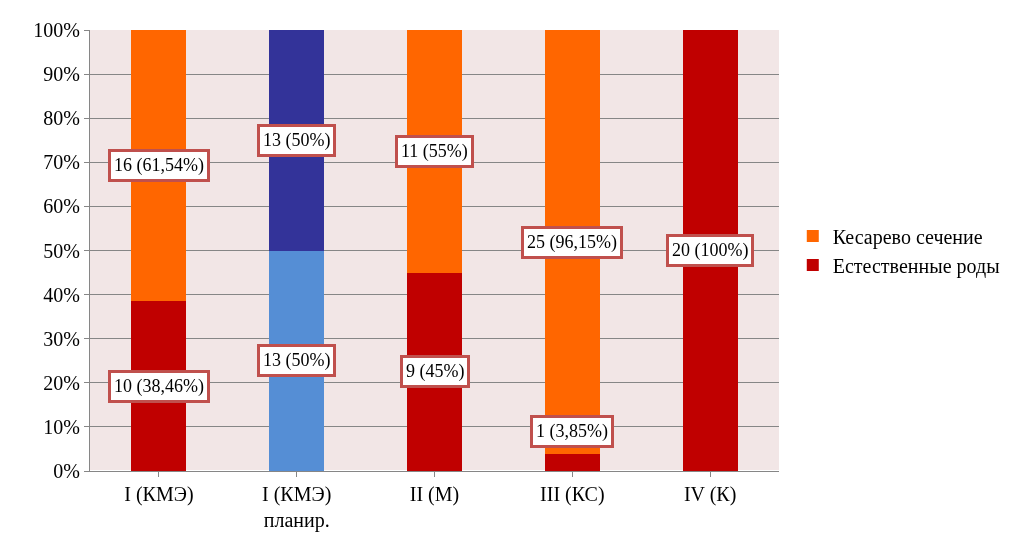 Image resolution: width=1017 pixels, height=544 pixels. What do you see at coordinates (434, 494) in the screenshot?
I see `x-tick-label: II (М)` at bounding box center [434, 494].